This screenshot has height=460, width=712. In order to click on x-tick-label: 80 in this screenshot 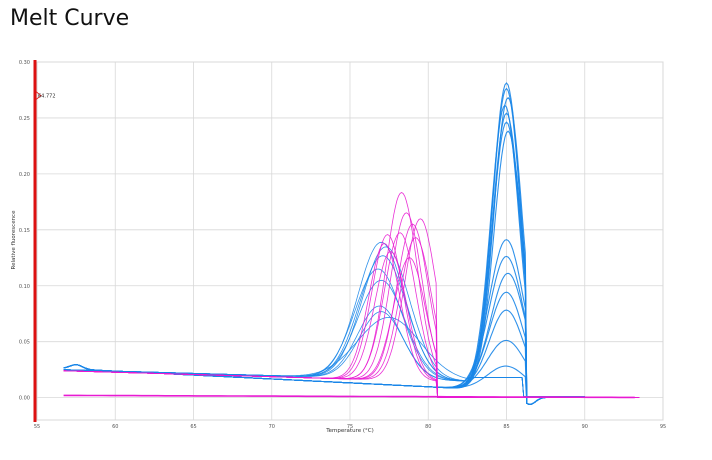, I will do `click(428, 427)`.